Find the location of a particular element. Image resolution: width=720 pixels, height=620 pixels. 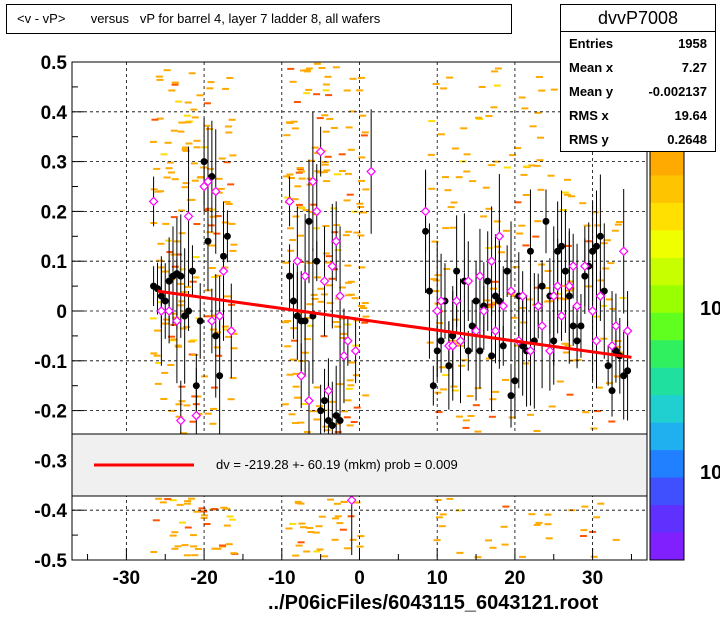

y-tick-label: 0.5 is located at coordinates (54, 63).